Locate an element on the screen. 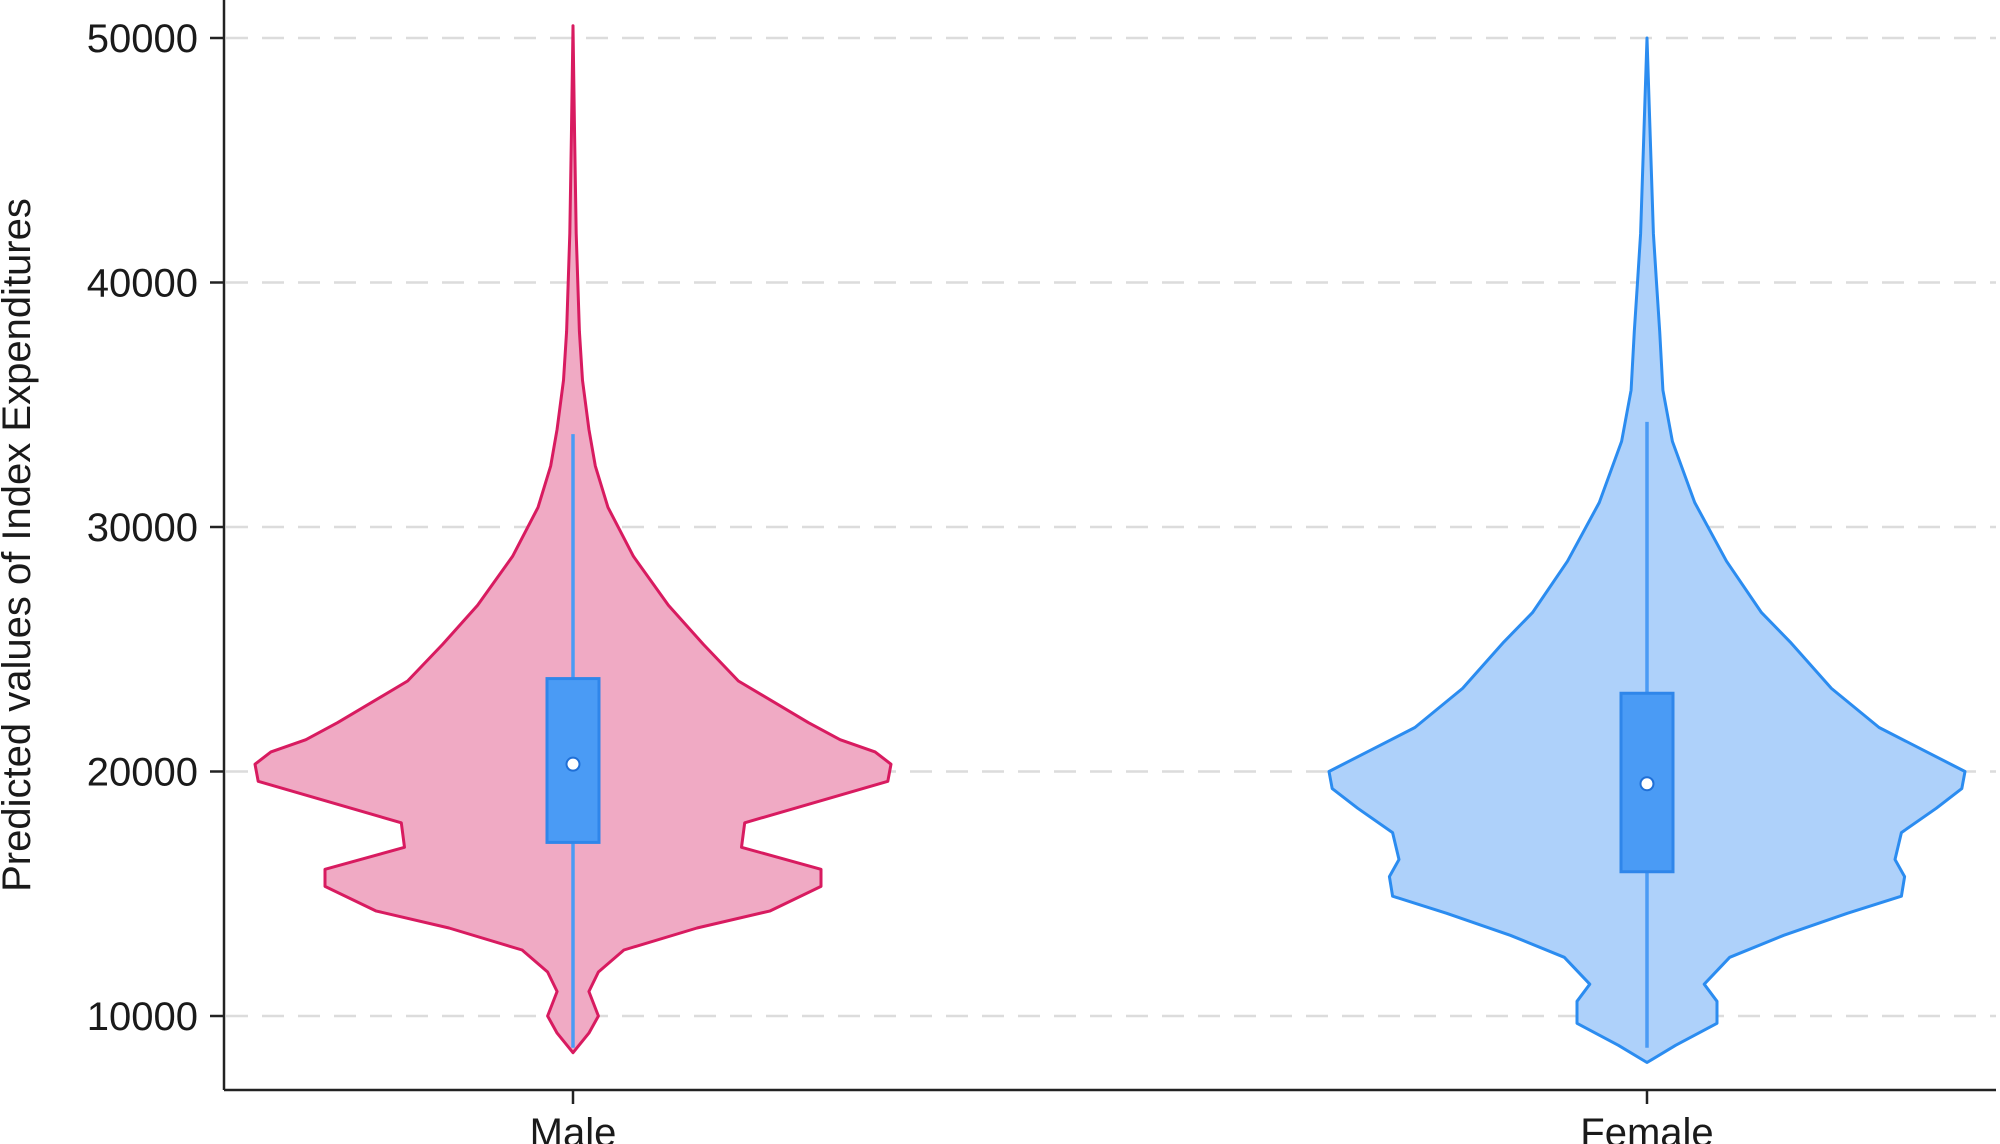  y-axis-title: Predicted values of Index Expenditures is located at coordinates (19, 545).